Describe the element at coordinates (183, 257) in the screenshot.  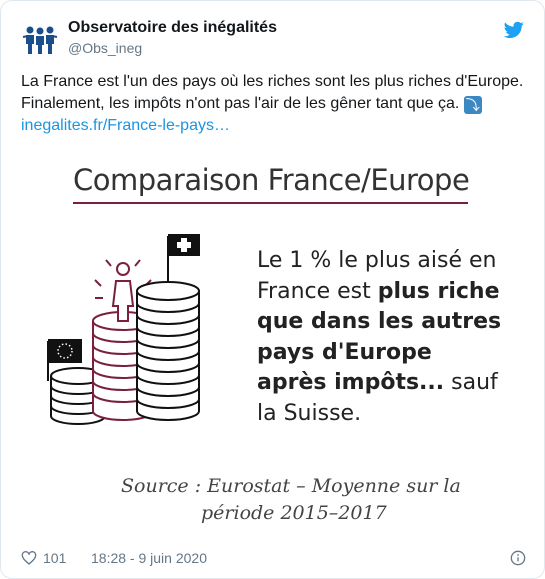
I see `swiss-flag-icon` at that location.